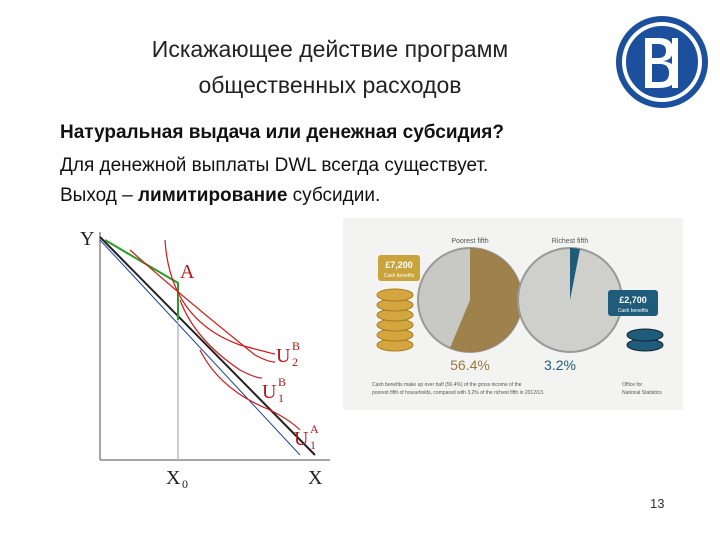  What do you see at coordinates (560, 365) in the screenshot?
I see `info-text: 3.2%` at bounding box center [560, 365].